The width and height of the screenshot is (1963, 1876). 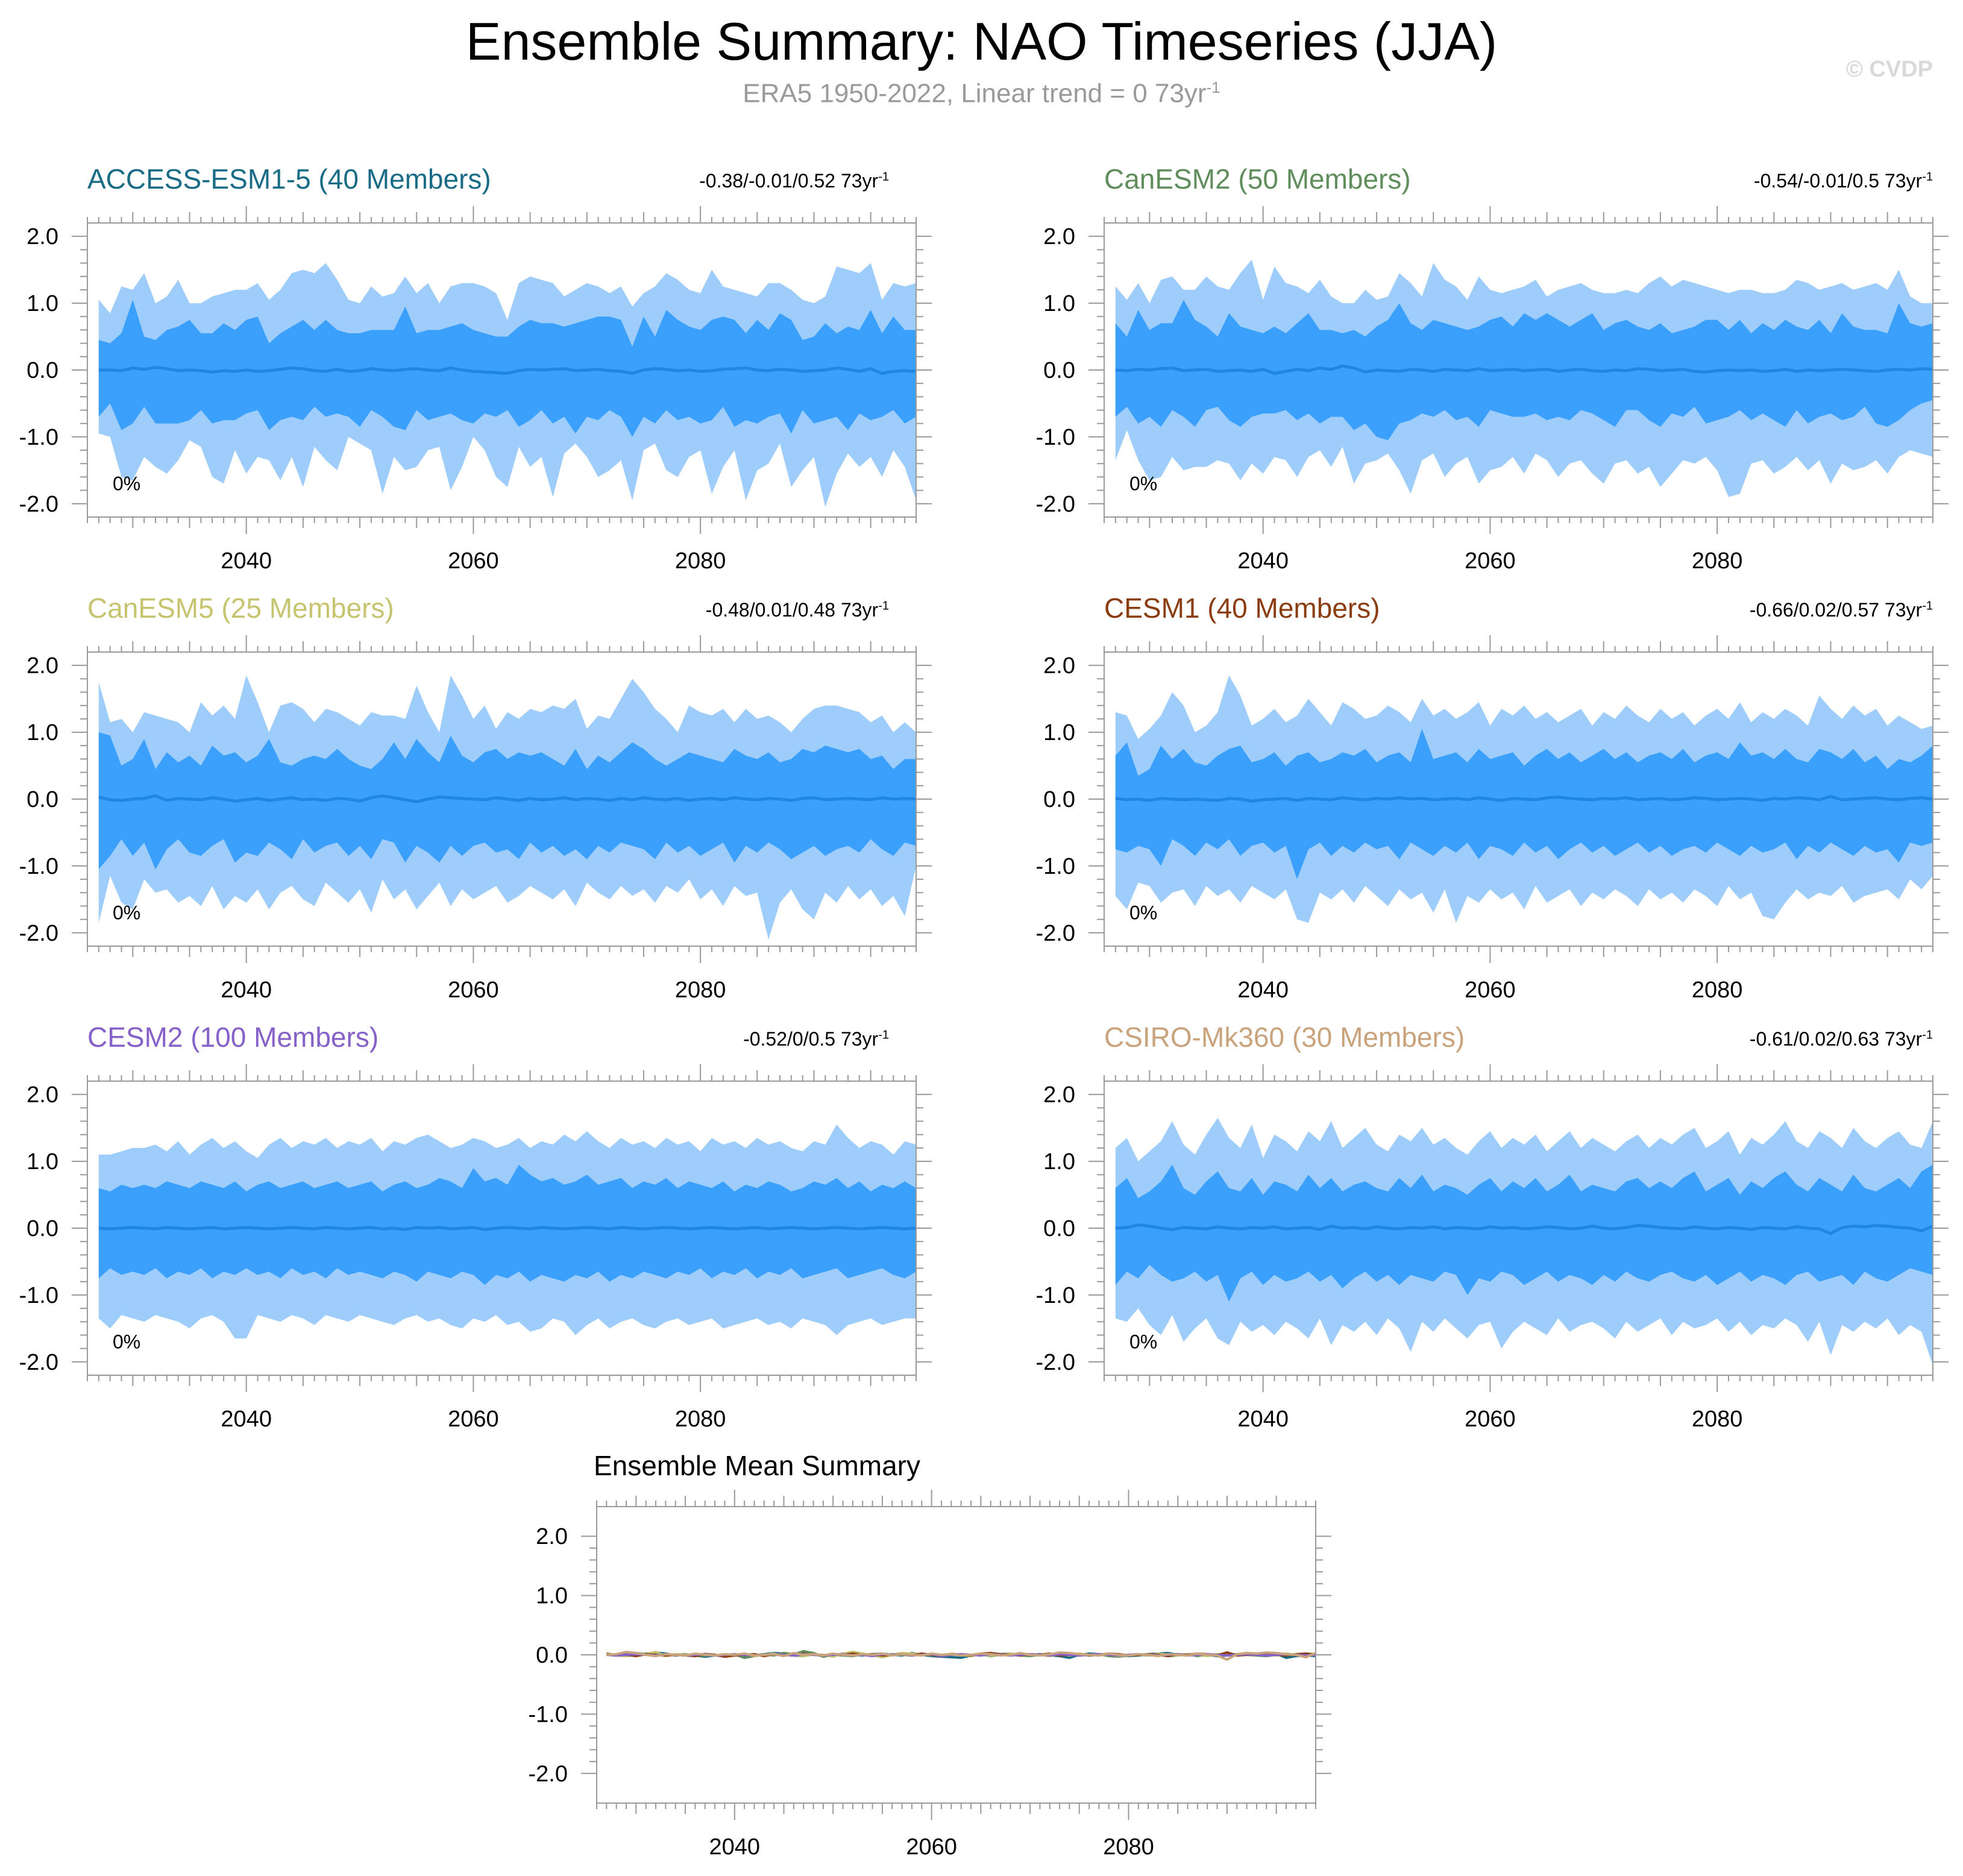 I want to click on panel-stat-cesm1: -0.66/0.02/0.57 73yr-1, so click(x=1841, y=610).